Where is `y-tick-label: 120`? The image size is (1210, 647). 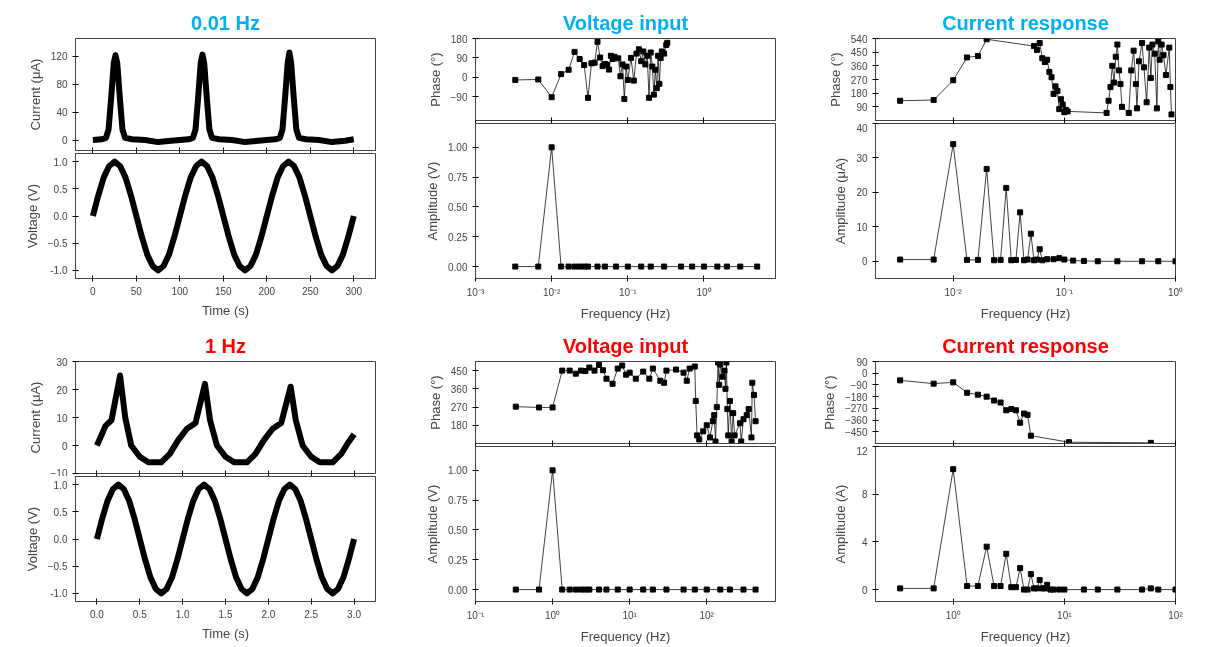
y-tick-label: 120 is located at coordinates (59, 56).